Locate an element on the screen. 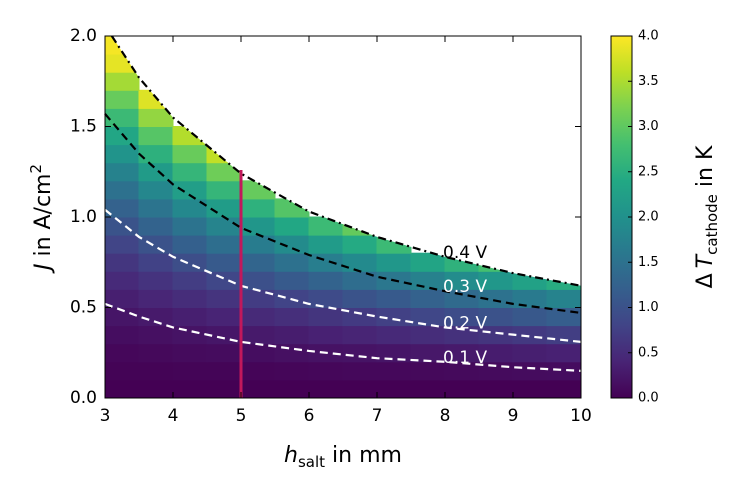  y-tick-label: 0.5 is located at coordinates (83, 308).